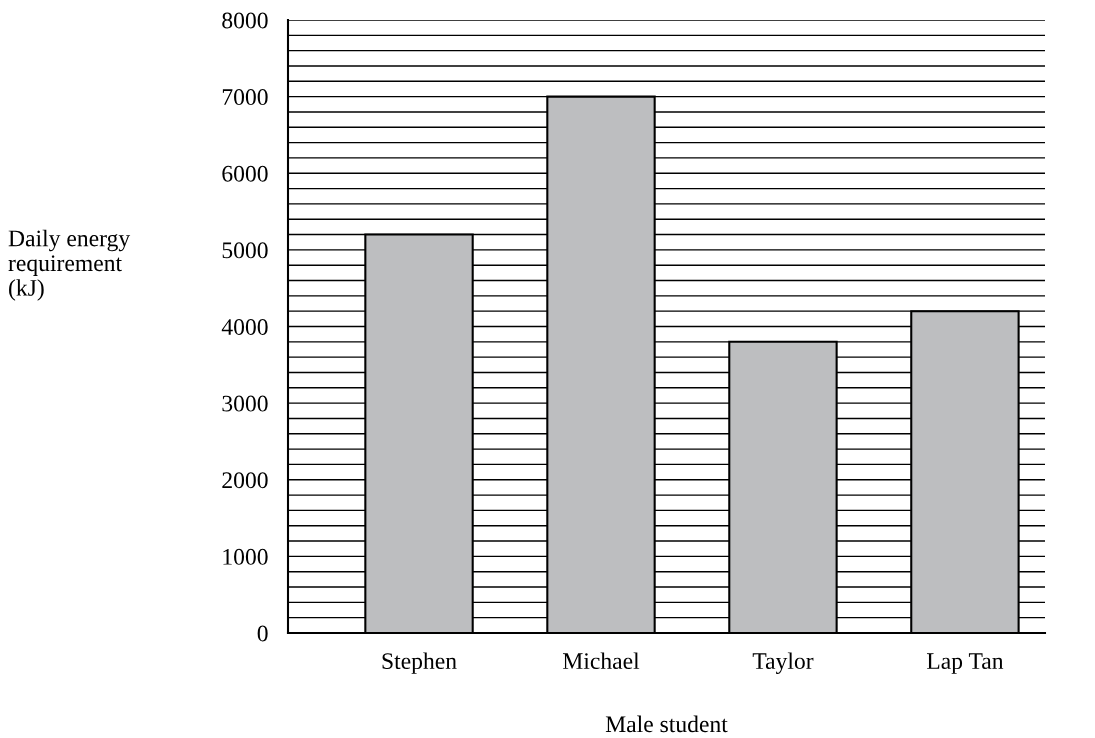  I want to click on y-tick-label: 6000, so click(245, 173).